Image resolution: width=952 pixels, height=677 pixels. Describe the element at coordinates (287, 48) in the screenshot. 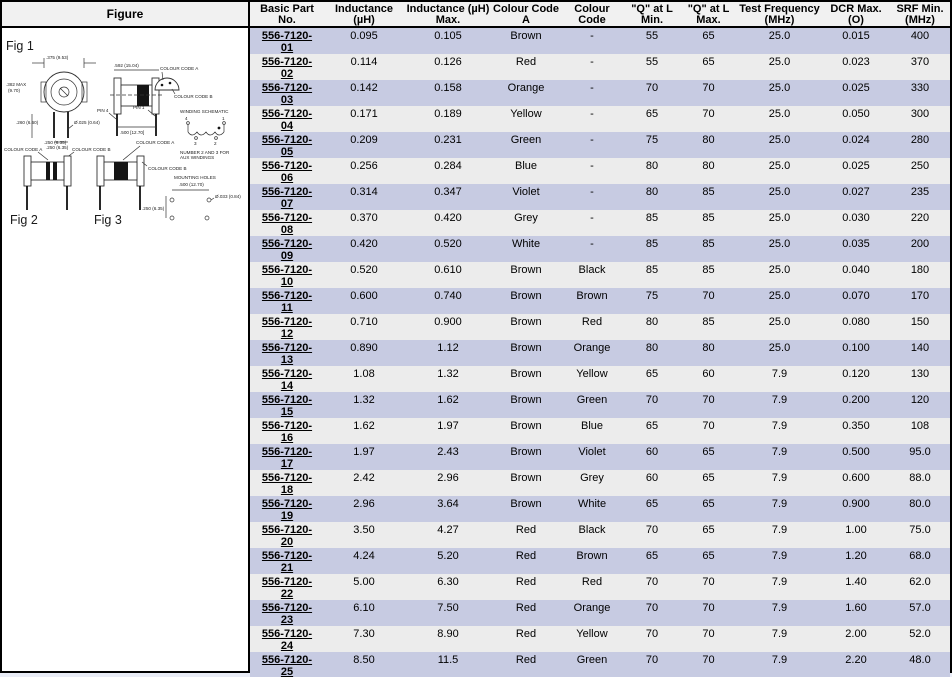

I see `part-number-suffix: 01` at that location.